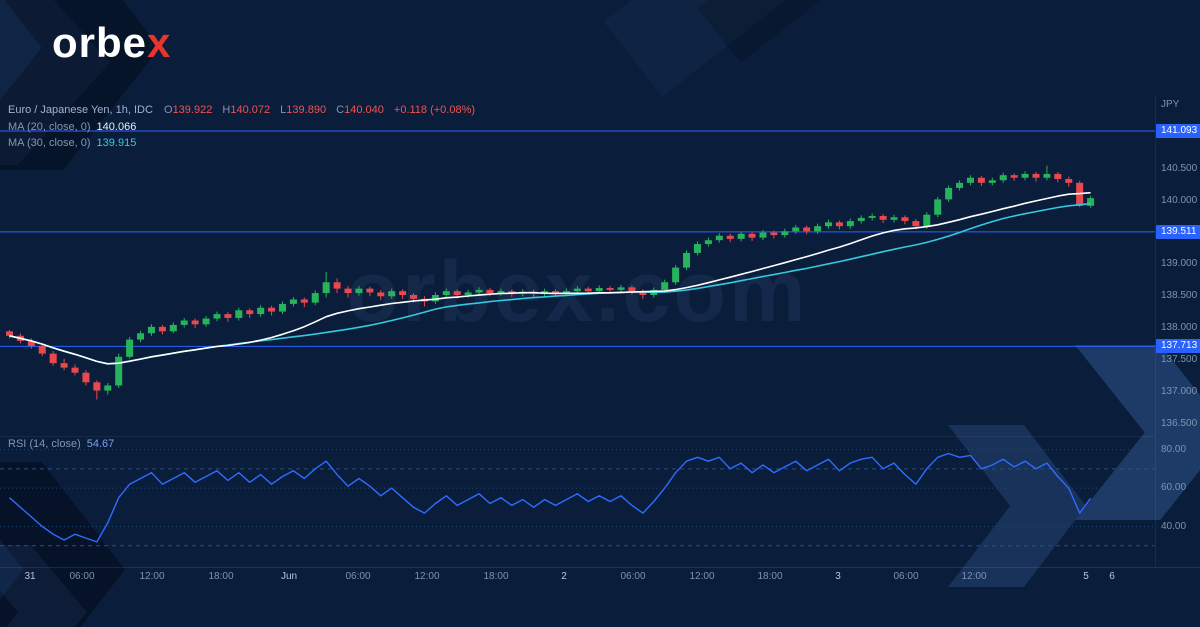 This screenshot has height=627, width=1200. What do you see at coordinates (1086, 576) in the screenshot?
I see `time-tick-label: 5` at bounding box center [1086, 576].